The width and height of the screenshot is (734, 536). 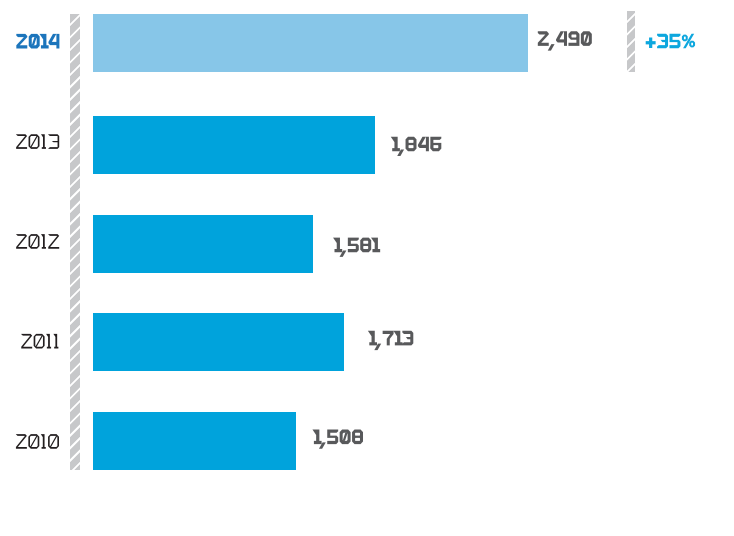 I want to click on value-label-2013, so click(x=416, y=146).